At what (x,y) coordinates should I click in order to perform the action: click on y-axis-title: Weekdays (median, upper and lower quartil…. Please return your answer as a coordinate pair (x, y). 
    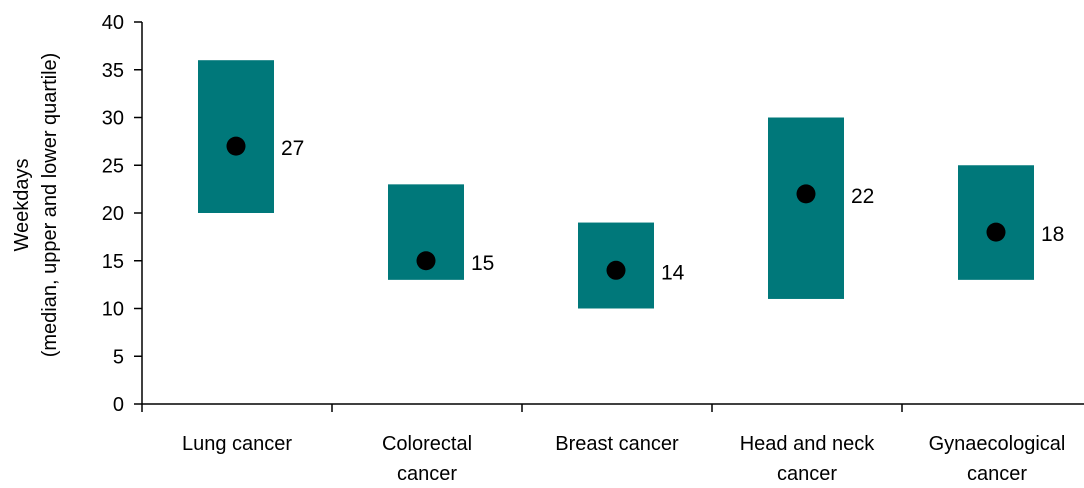
    Looking at the image, I should click on (36, 205).